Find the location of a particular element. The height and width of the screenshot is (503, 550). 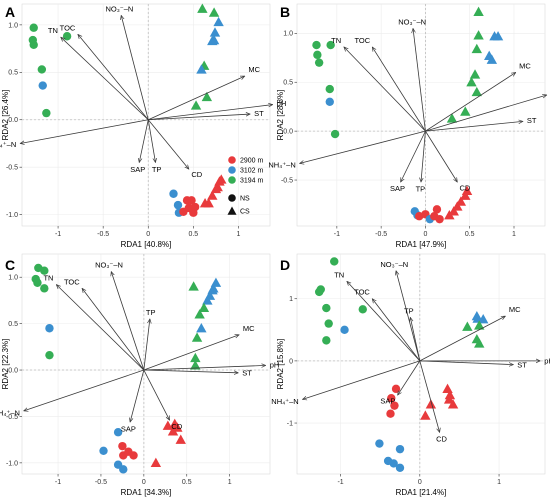

vector-label: ST is located at coordinates (259, 113).